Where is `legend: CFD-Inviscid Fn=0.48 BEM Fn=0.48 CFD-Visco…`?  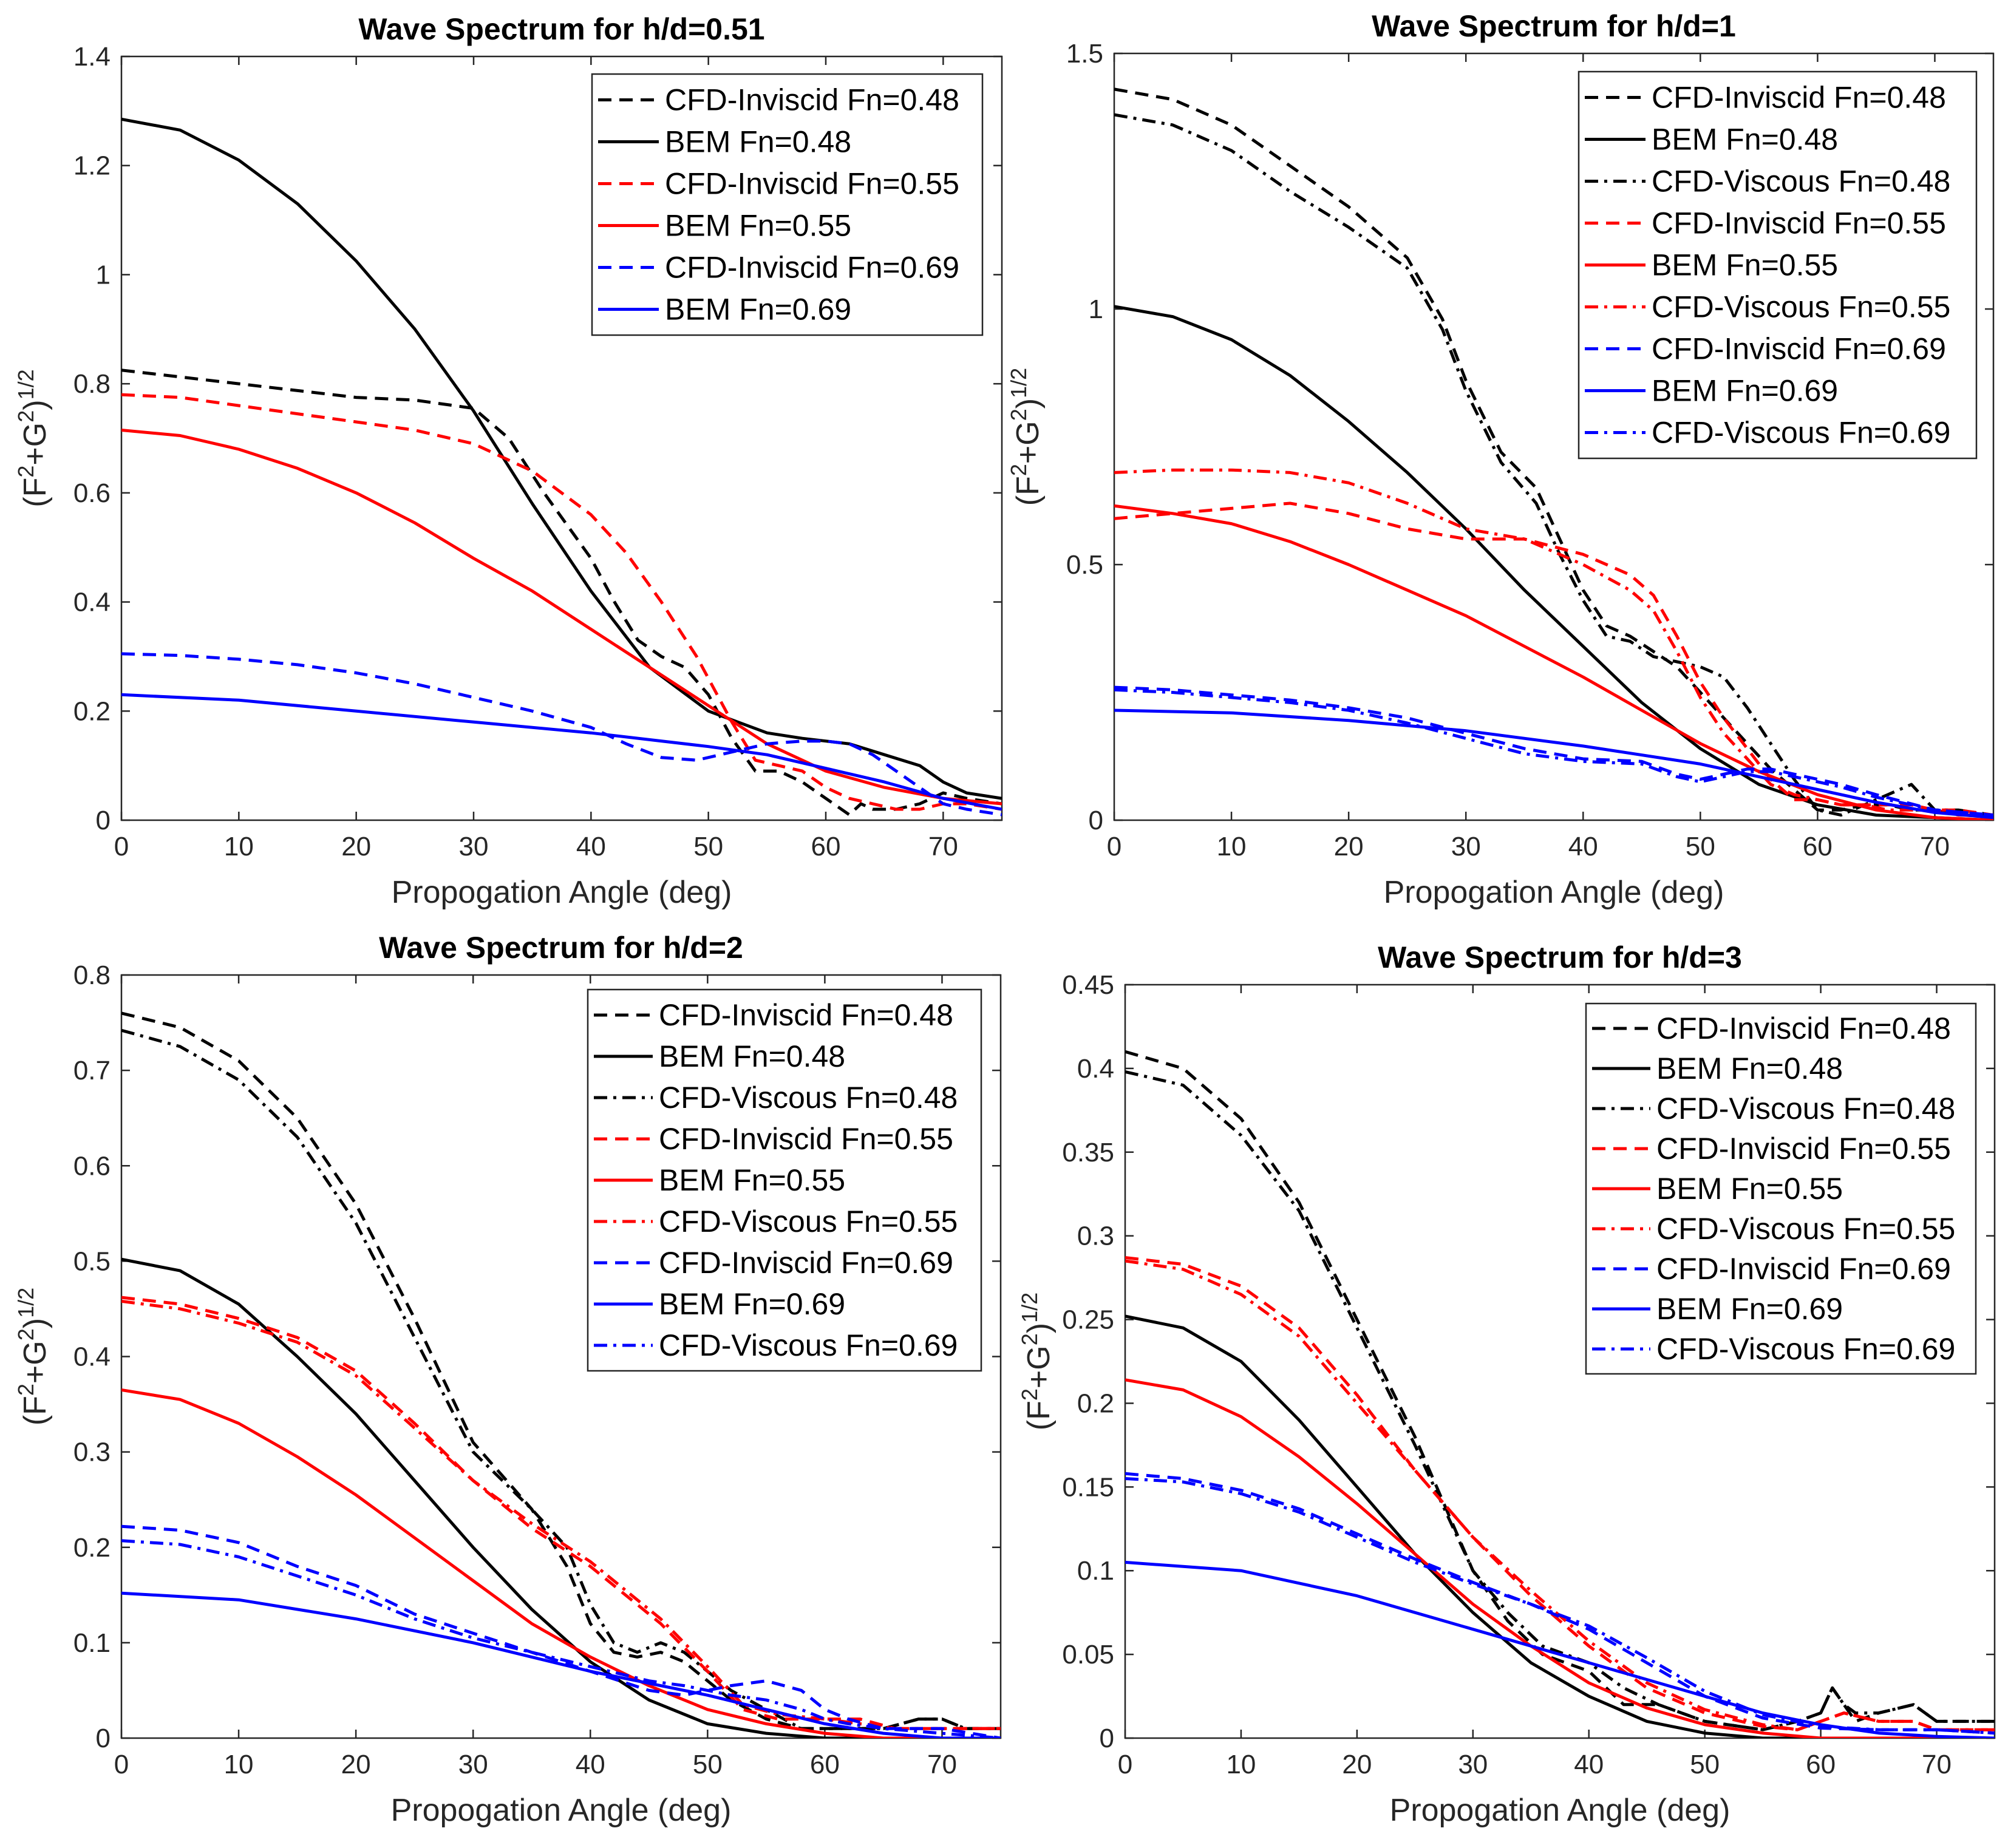 legend: CFD-Inviscid Fn=0.48 BEM Fn=0.48 CFD-Visco… is located at coordinates (784, 1180).